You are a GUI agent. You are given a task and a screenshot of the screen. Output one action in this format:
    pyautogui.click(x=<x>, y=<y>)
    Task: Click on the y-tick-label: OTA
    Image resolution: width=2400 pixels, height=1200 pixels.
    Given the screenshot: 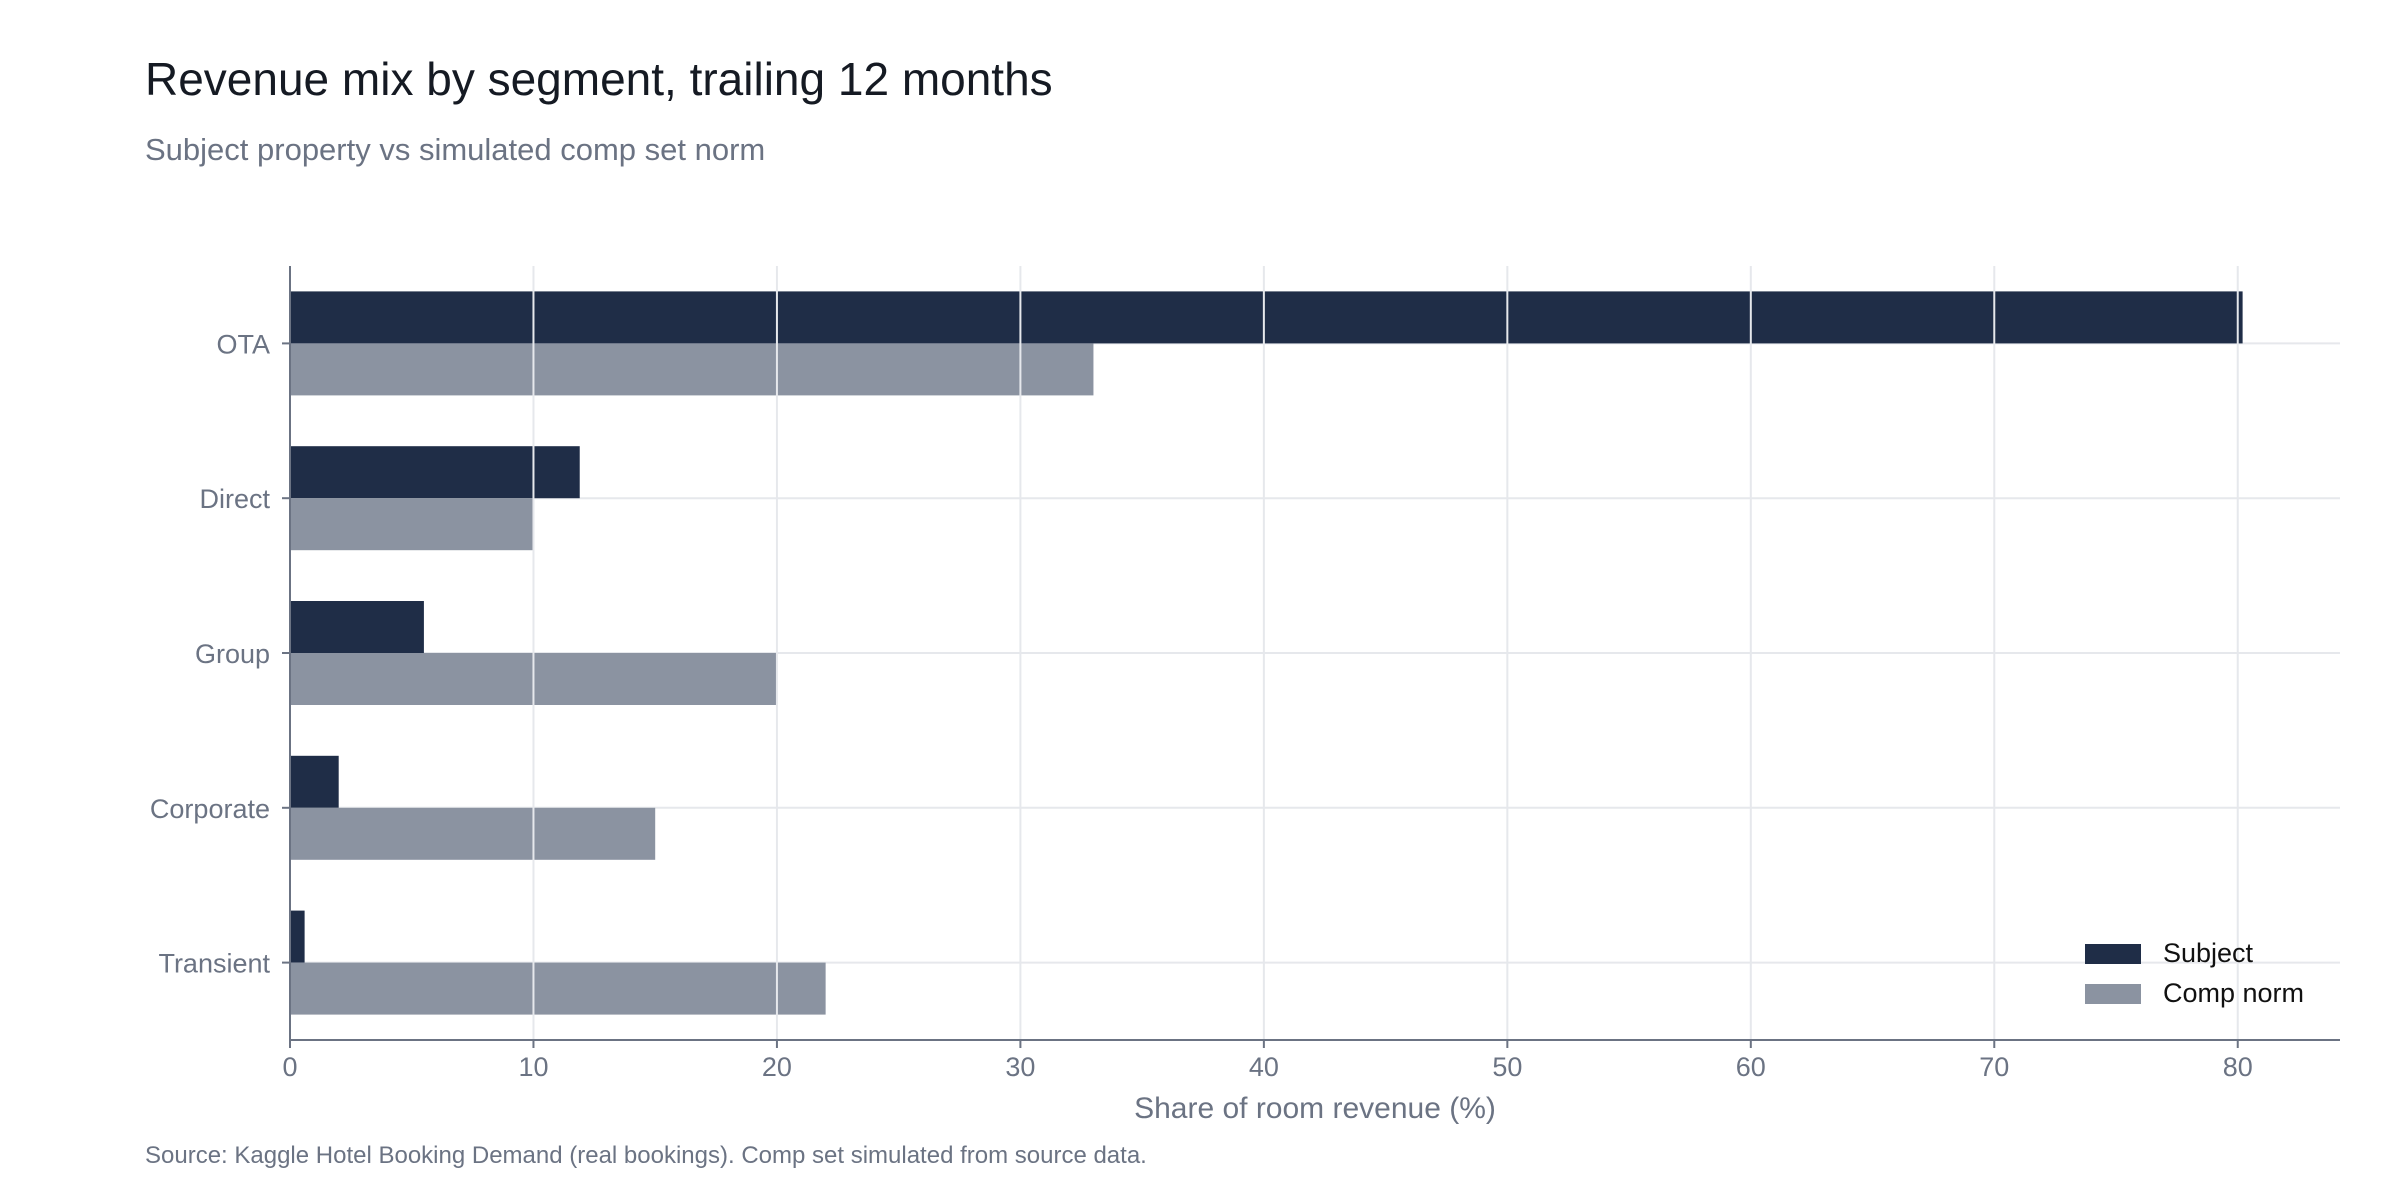 What is the action you would take?
    pyautogui.click(x=244, y=344)
    